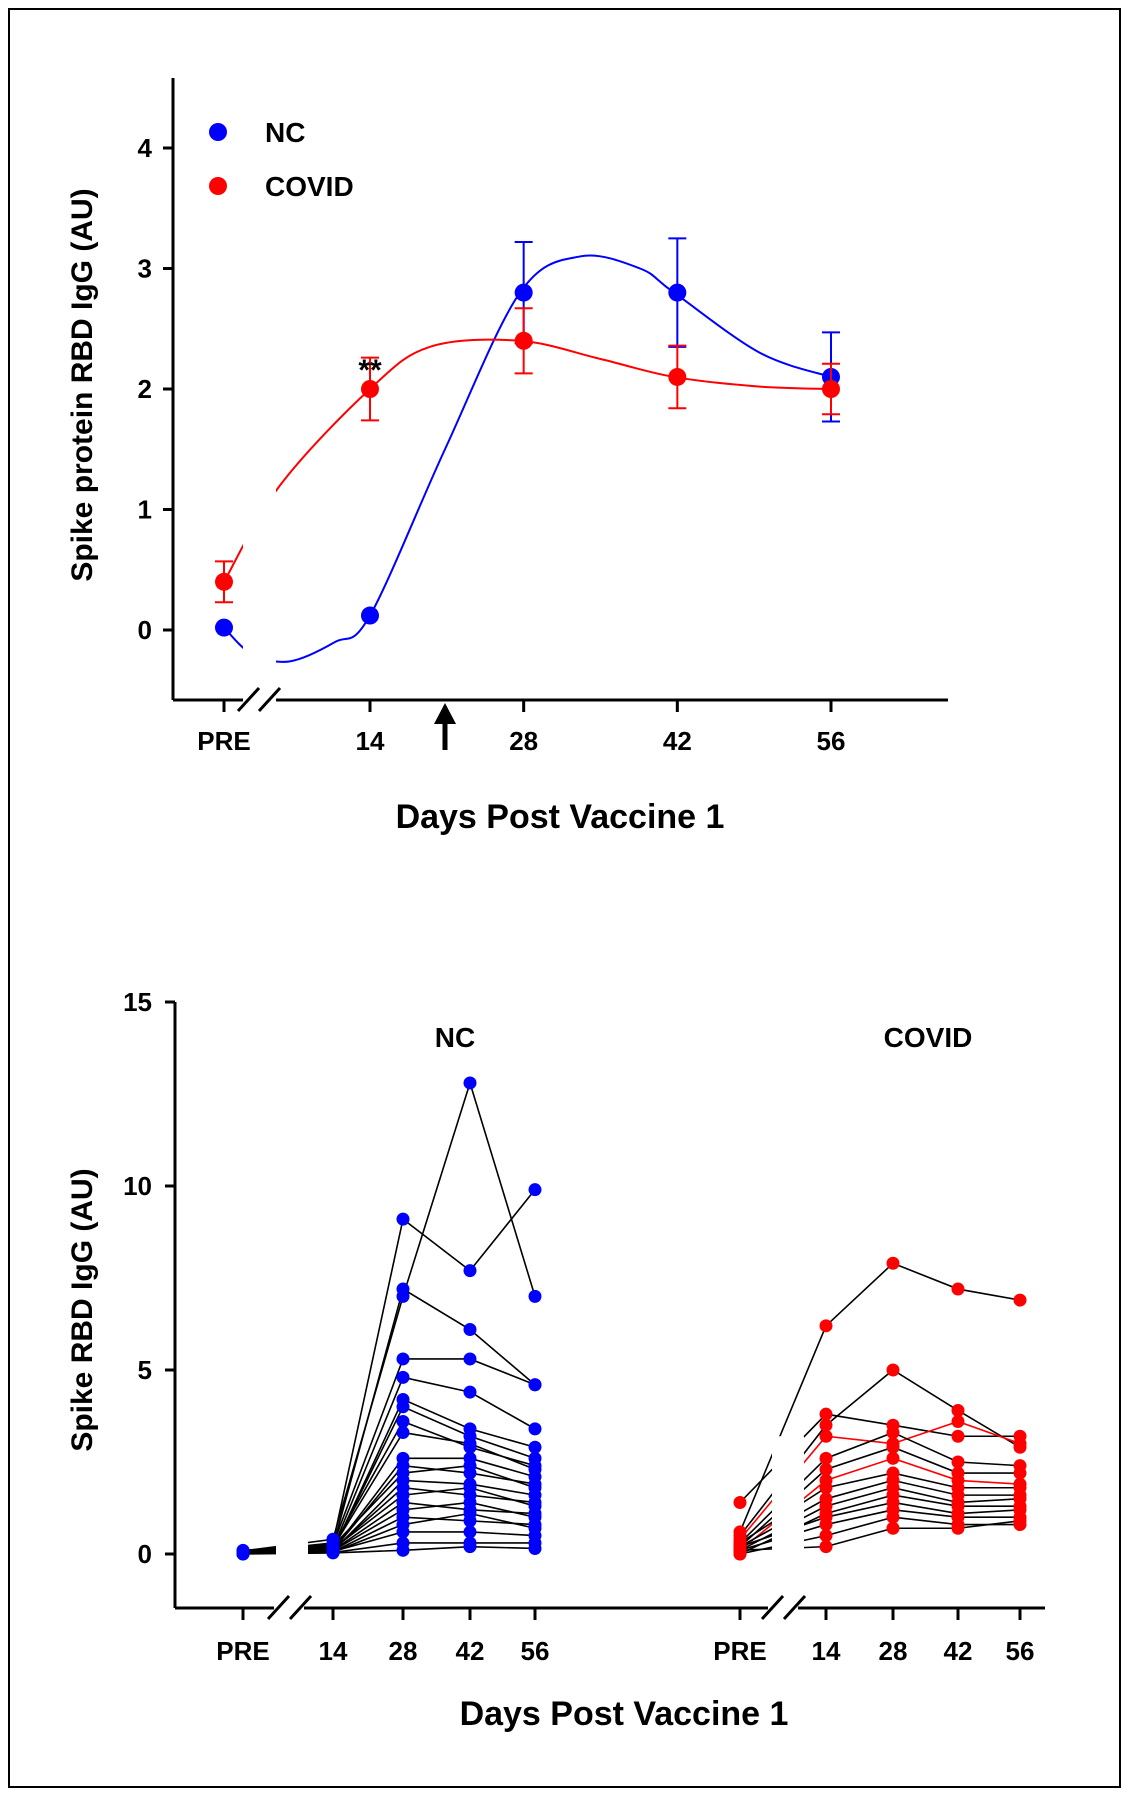  Describe the element at coordinates (82, 1309) in the screenshot. I see `y-axis-label: Spike RBD IgG (AU)` at that location.